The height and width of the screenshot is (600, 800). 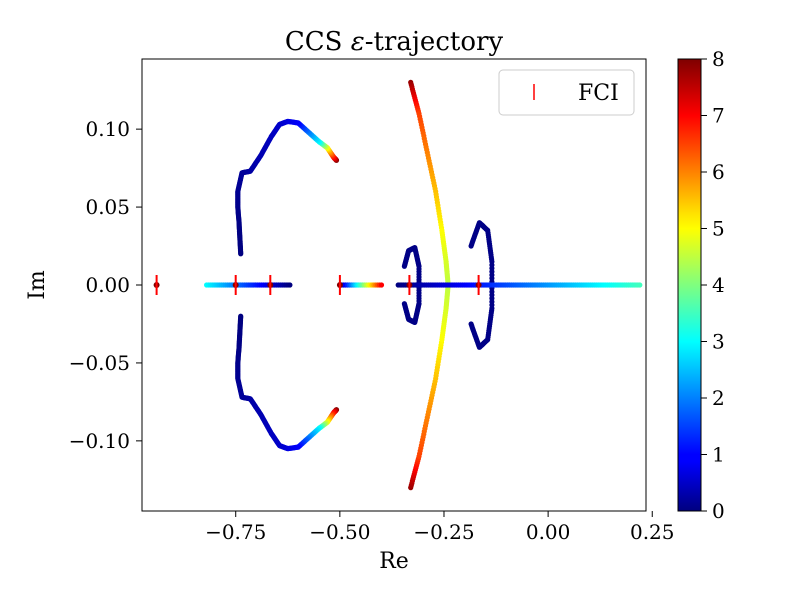 I want to click on colorbar-tick-label: 6, so click(x=718, y=172).